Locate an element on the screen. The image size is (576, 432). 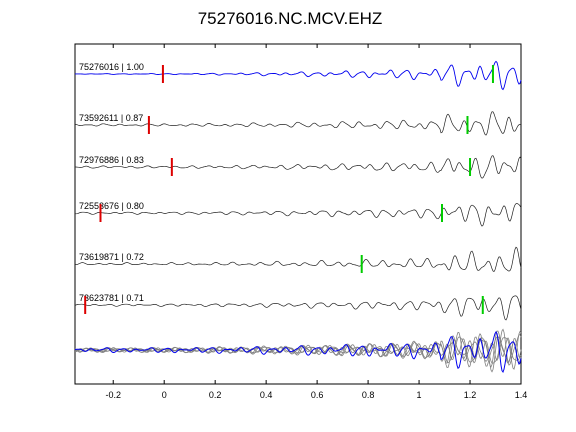
chart-title: 75276016.NC.MCV.EHZ is located at coordinates (290, 18).